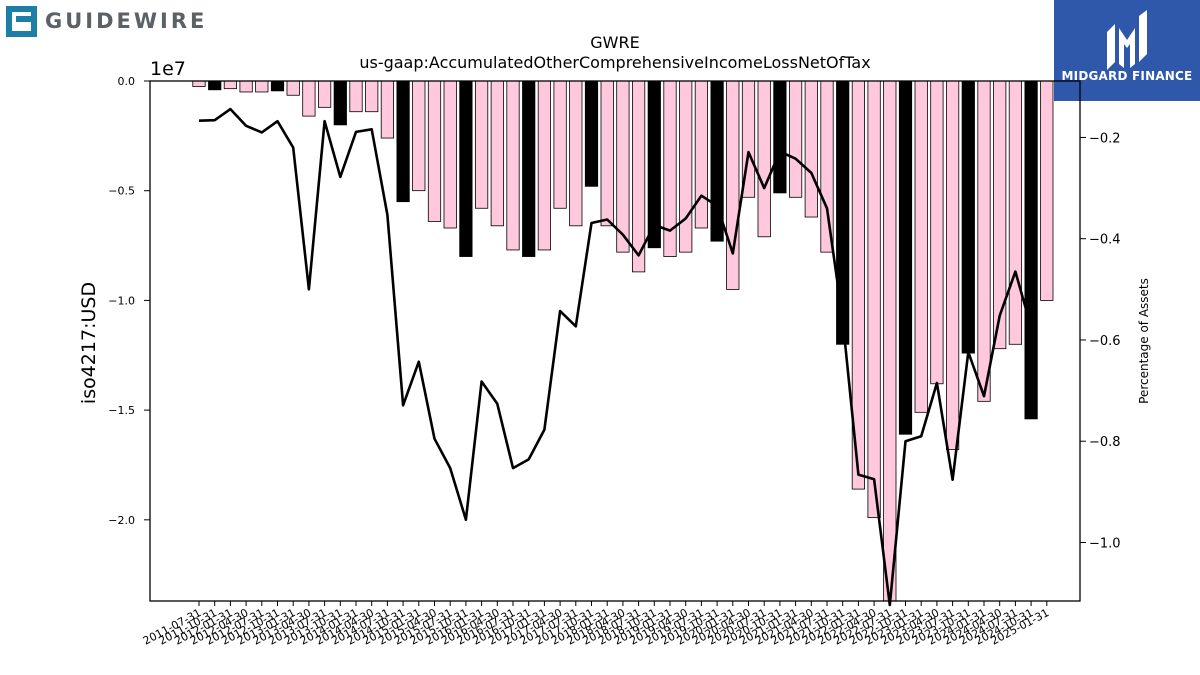  Describe the element at coordinates (614, 42) in the screenshot. I see `chart-title: GWRE` at that location.